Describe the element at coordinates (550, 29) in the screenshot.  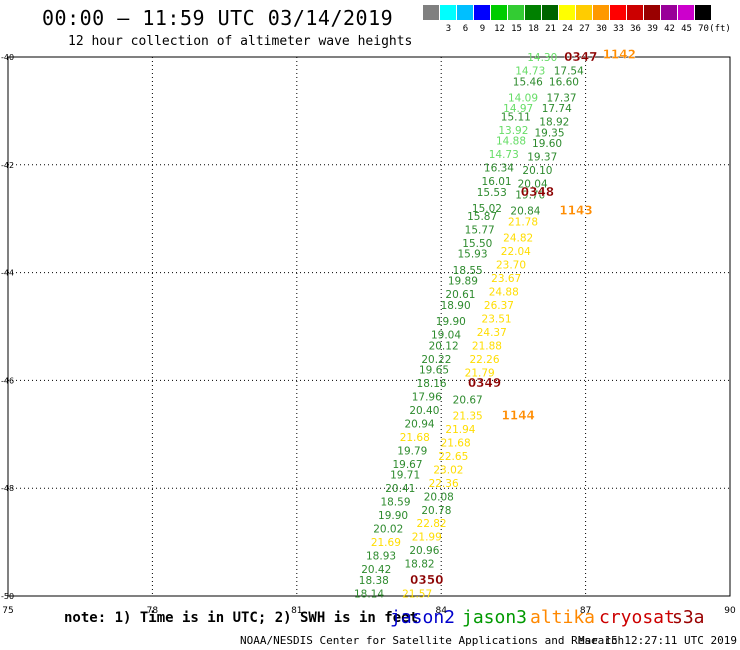
I see `scale-label: 21` at that location.